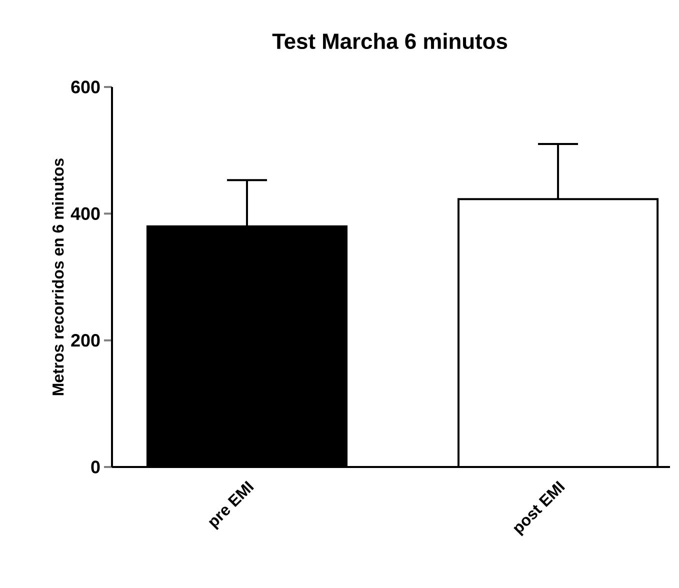  Describe the element at coordinates (95, 467) in the screenshot. I see `y-tick-label: 0` at that location.